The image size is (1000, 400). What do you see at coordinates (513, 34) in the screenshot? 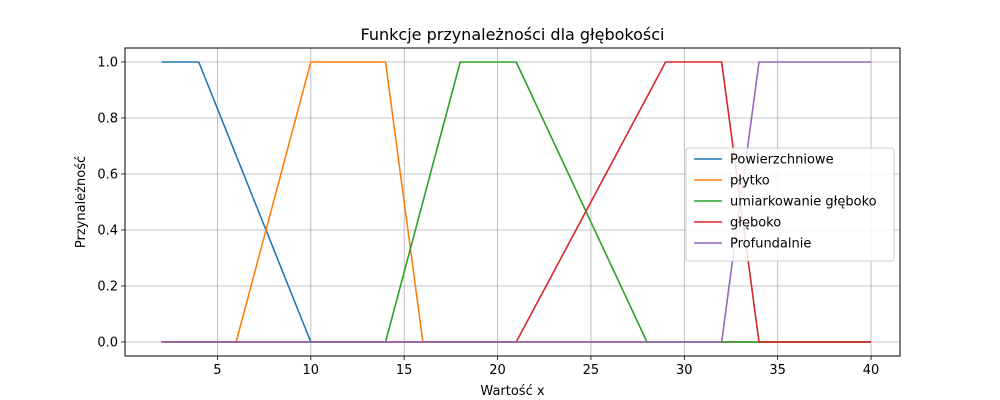
I see `chart-title: Funkcje przynależności dla głębokości` at bounding box center [513, 34].